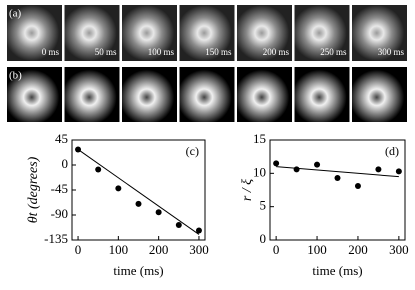  Describe the element at coordinates (15, 76) in the screenshot. I see `panel-label: (b)` at that location.